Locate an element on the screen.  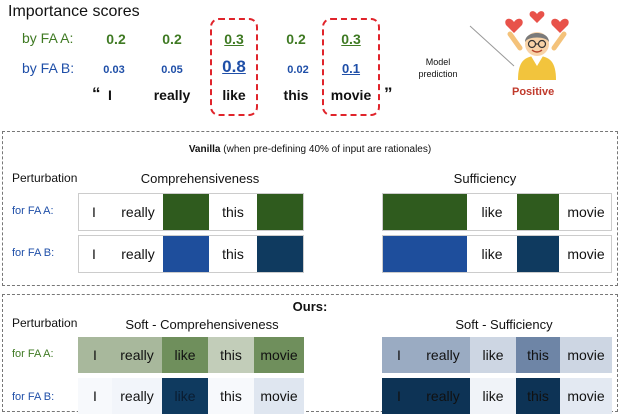
ours-suff-b-cell-really: really is located at coordinates (443, 396).